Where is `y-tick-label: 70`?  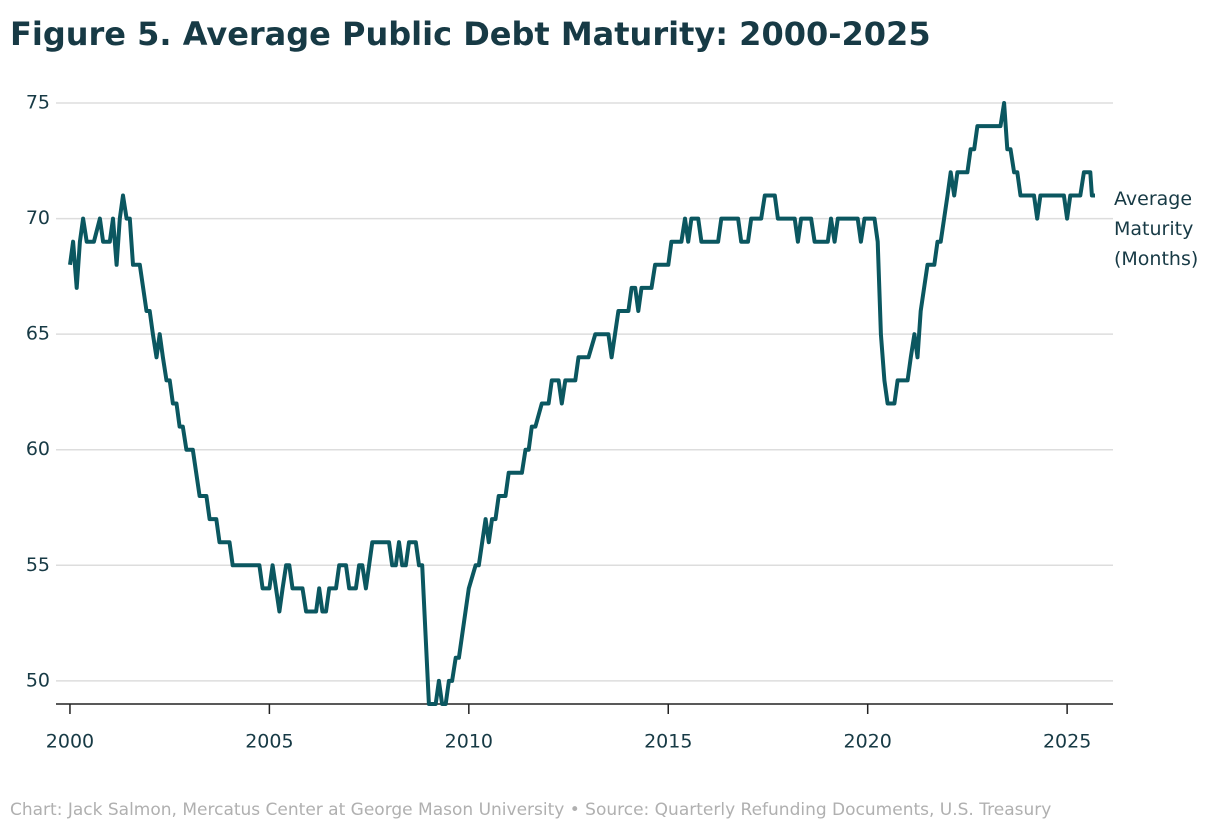
y-tick-label: 70 is located at coordinates (38, 218).